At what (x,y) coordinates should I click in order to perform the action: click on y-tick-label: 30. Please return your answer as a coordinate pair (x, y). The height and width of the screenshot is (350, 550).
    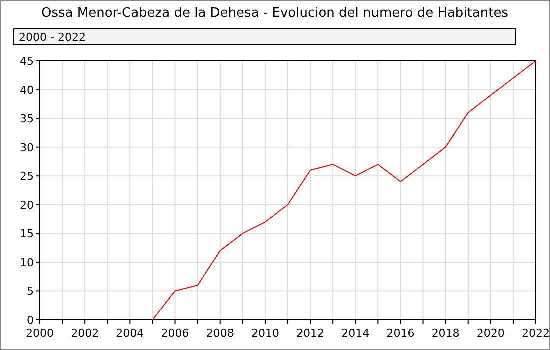
    Looking at the image, I should click on (27, 147).